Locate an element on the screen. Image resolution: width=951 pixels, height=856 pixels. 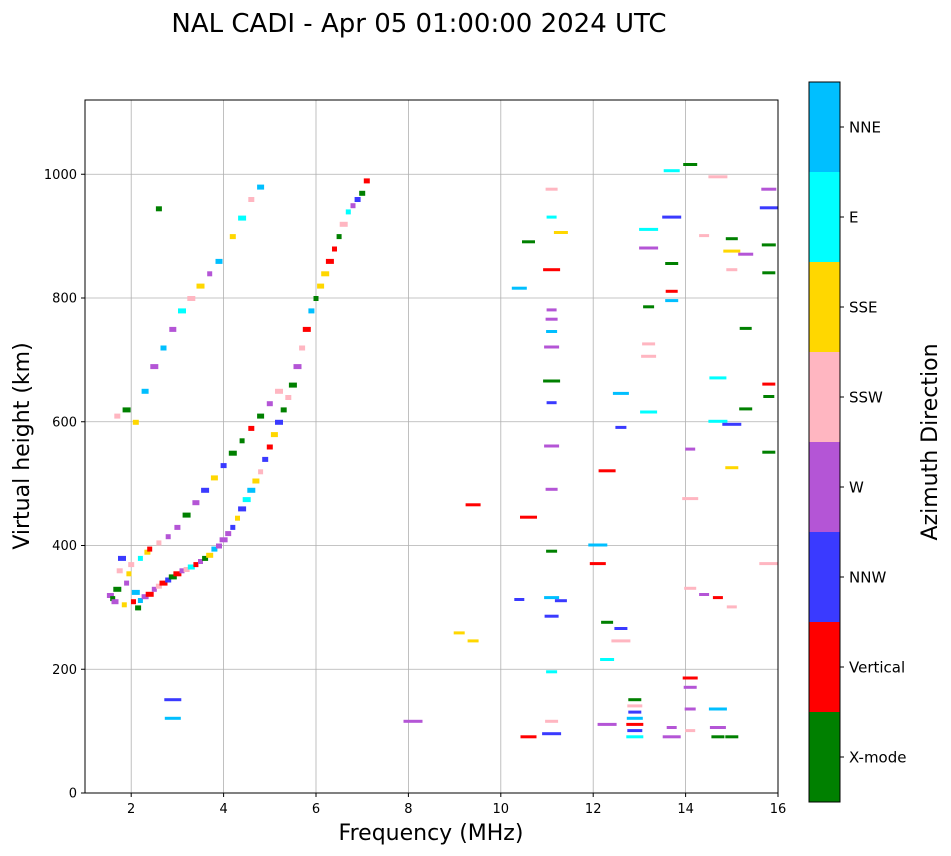
colorbar-tick-label: SSW is located at coordinates (866, 398).